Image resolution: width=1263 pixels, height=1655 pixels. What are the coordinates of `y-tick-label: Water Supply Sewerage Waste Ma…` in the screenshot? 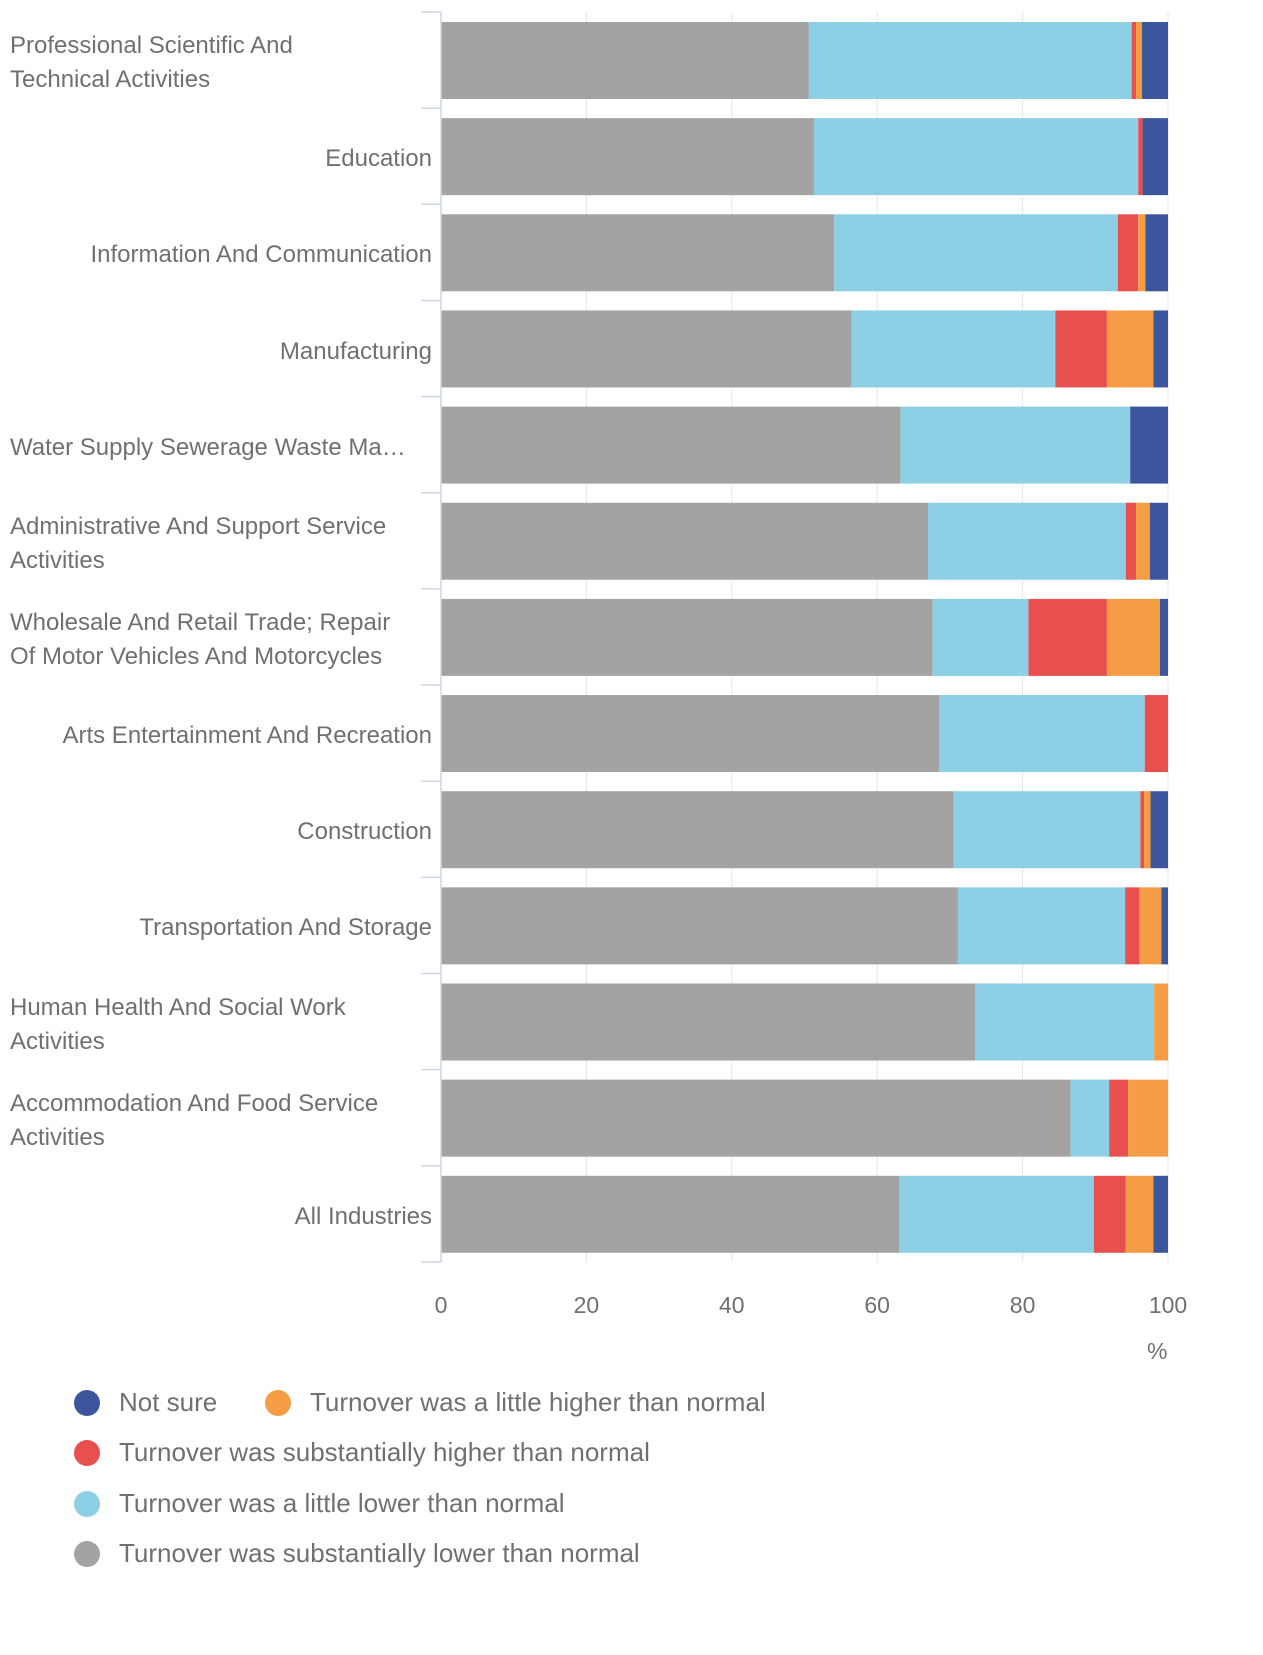 It's located at (208, 447).